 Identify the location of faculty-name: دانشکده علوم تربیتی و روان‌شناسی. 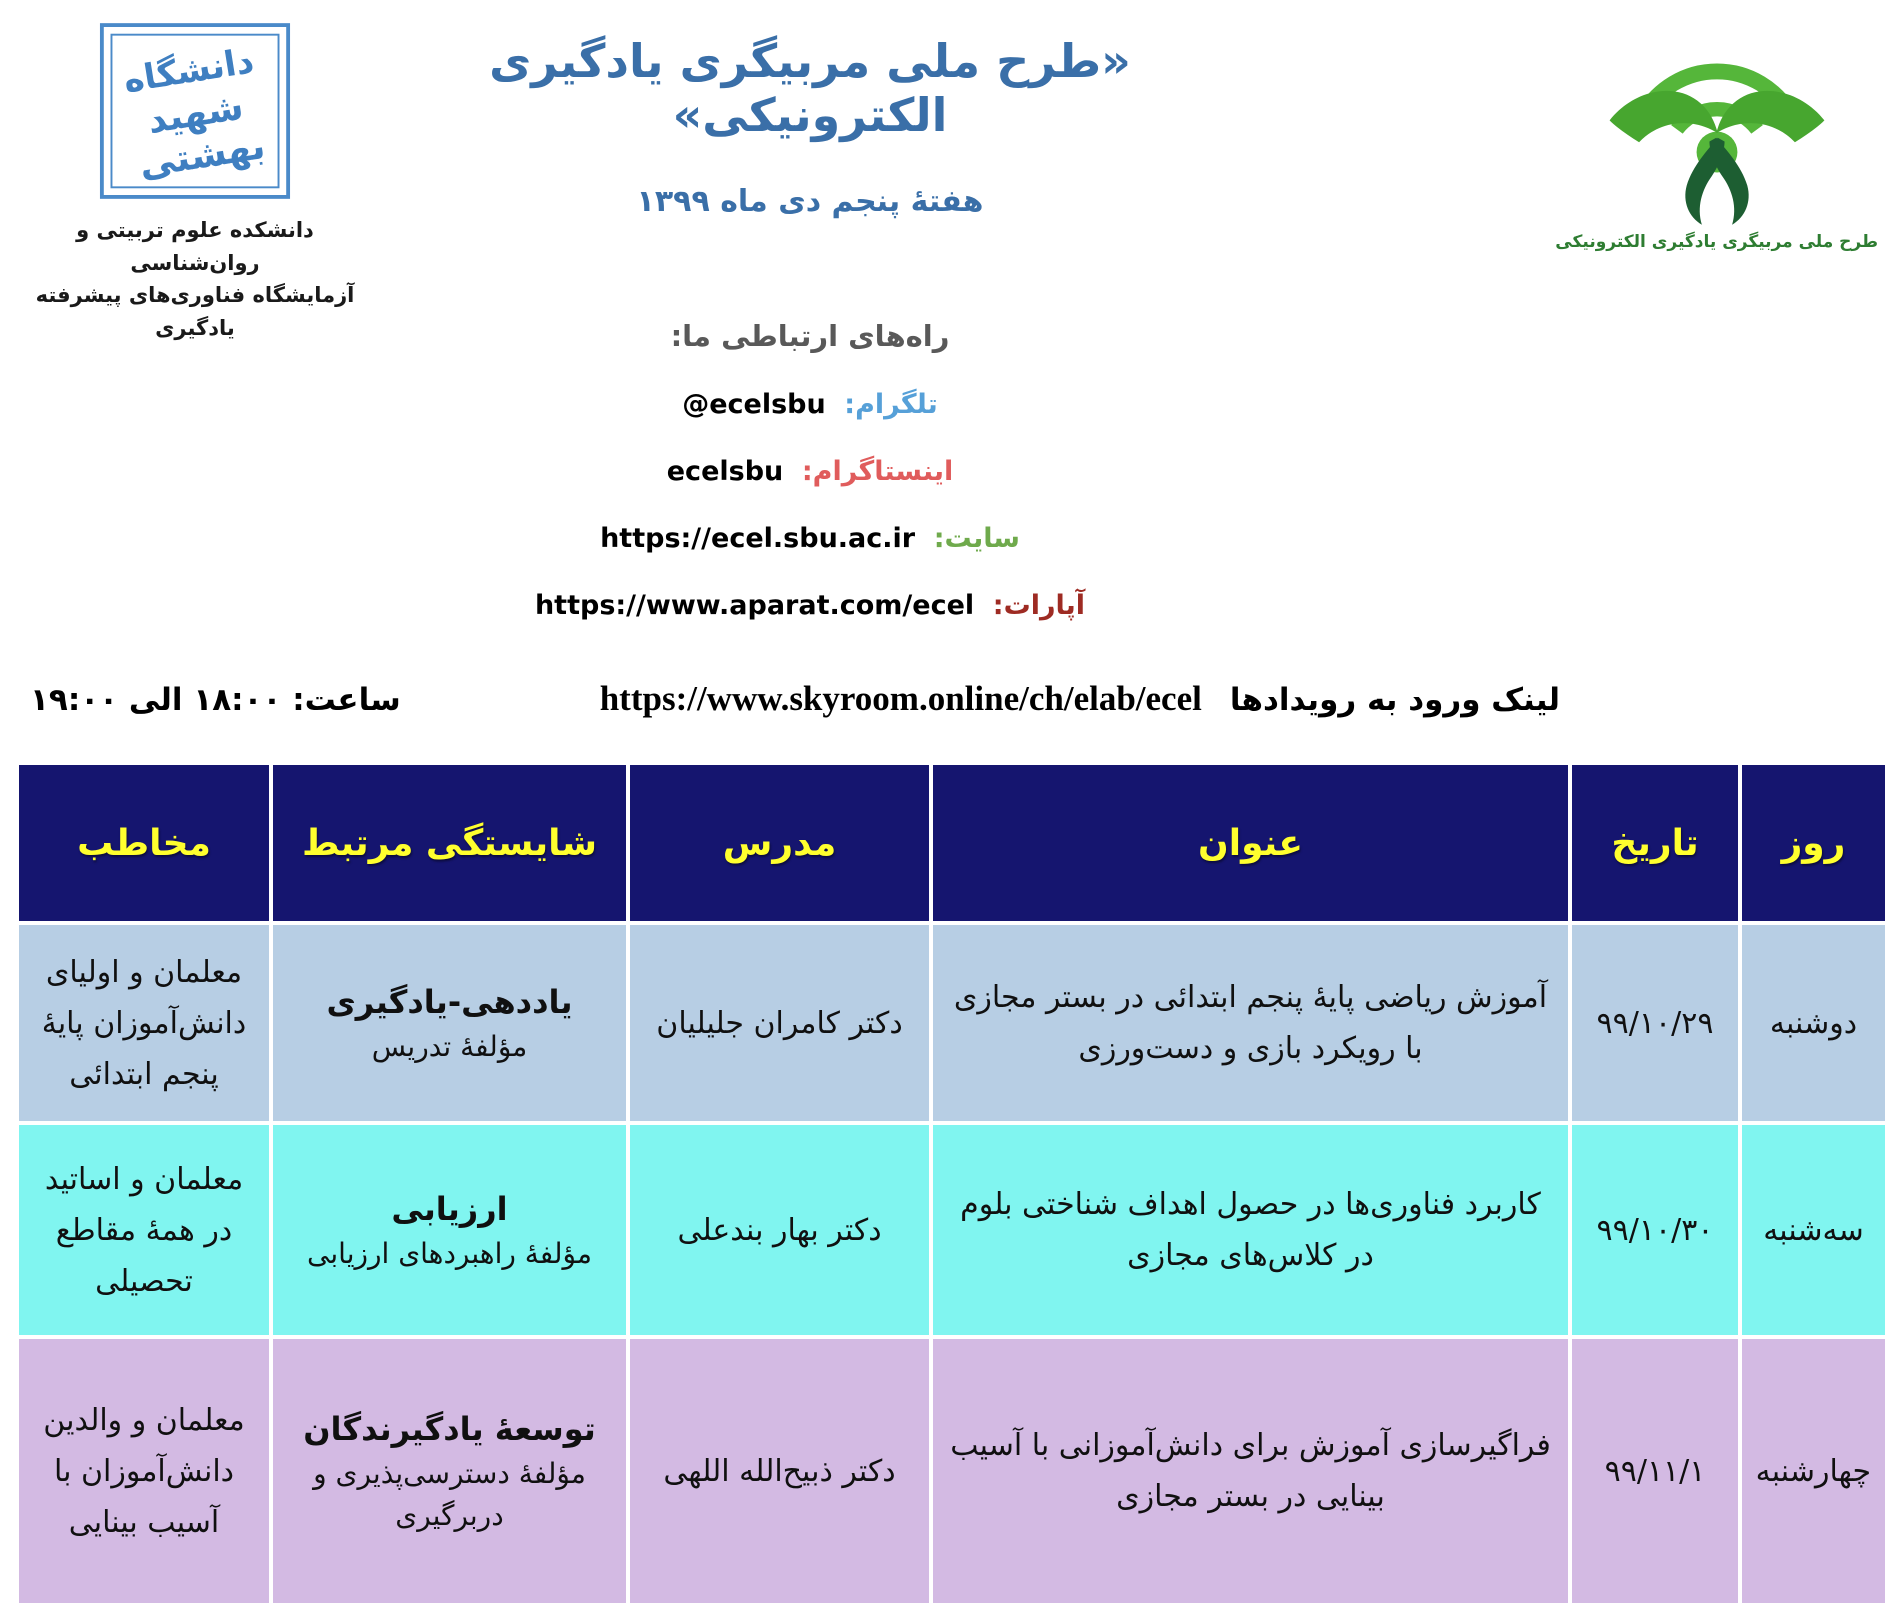
(195, 246).